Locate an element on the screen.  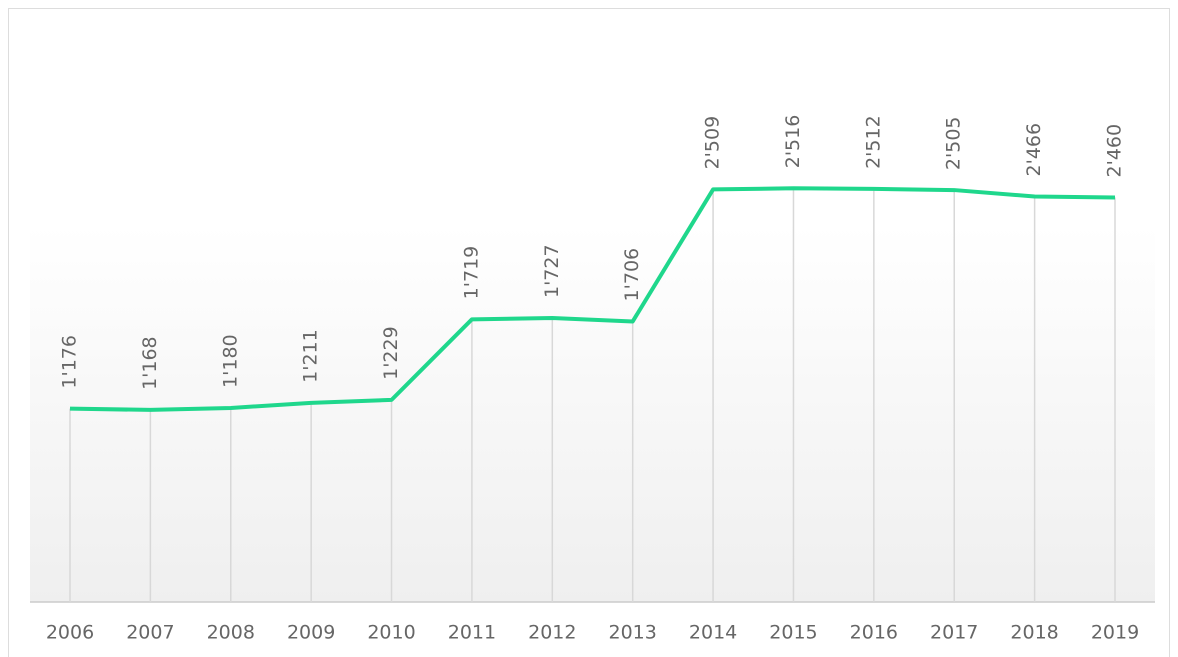
data-label: 2'509 is located at coordinates (713, 143).